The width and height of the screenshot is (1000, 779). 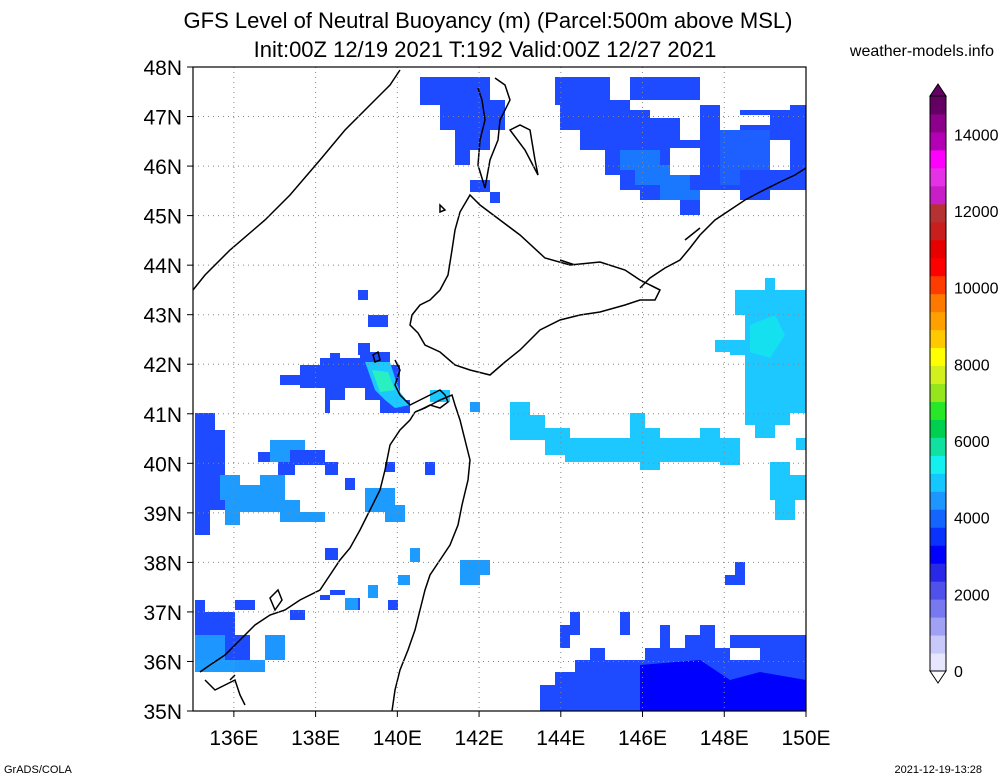 I want to click on lat-label: 48N, so click(x=162, y=68).